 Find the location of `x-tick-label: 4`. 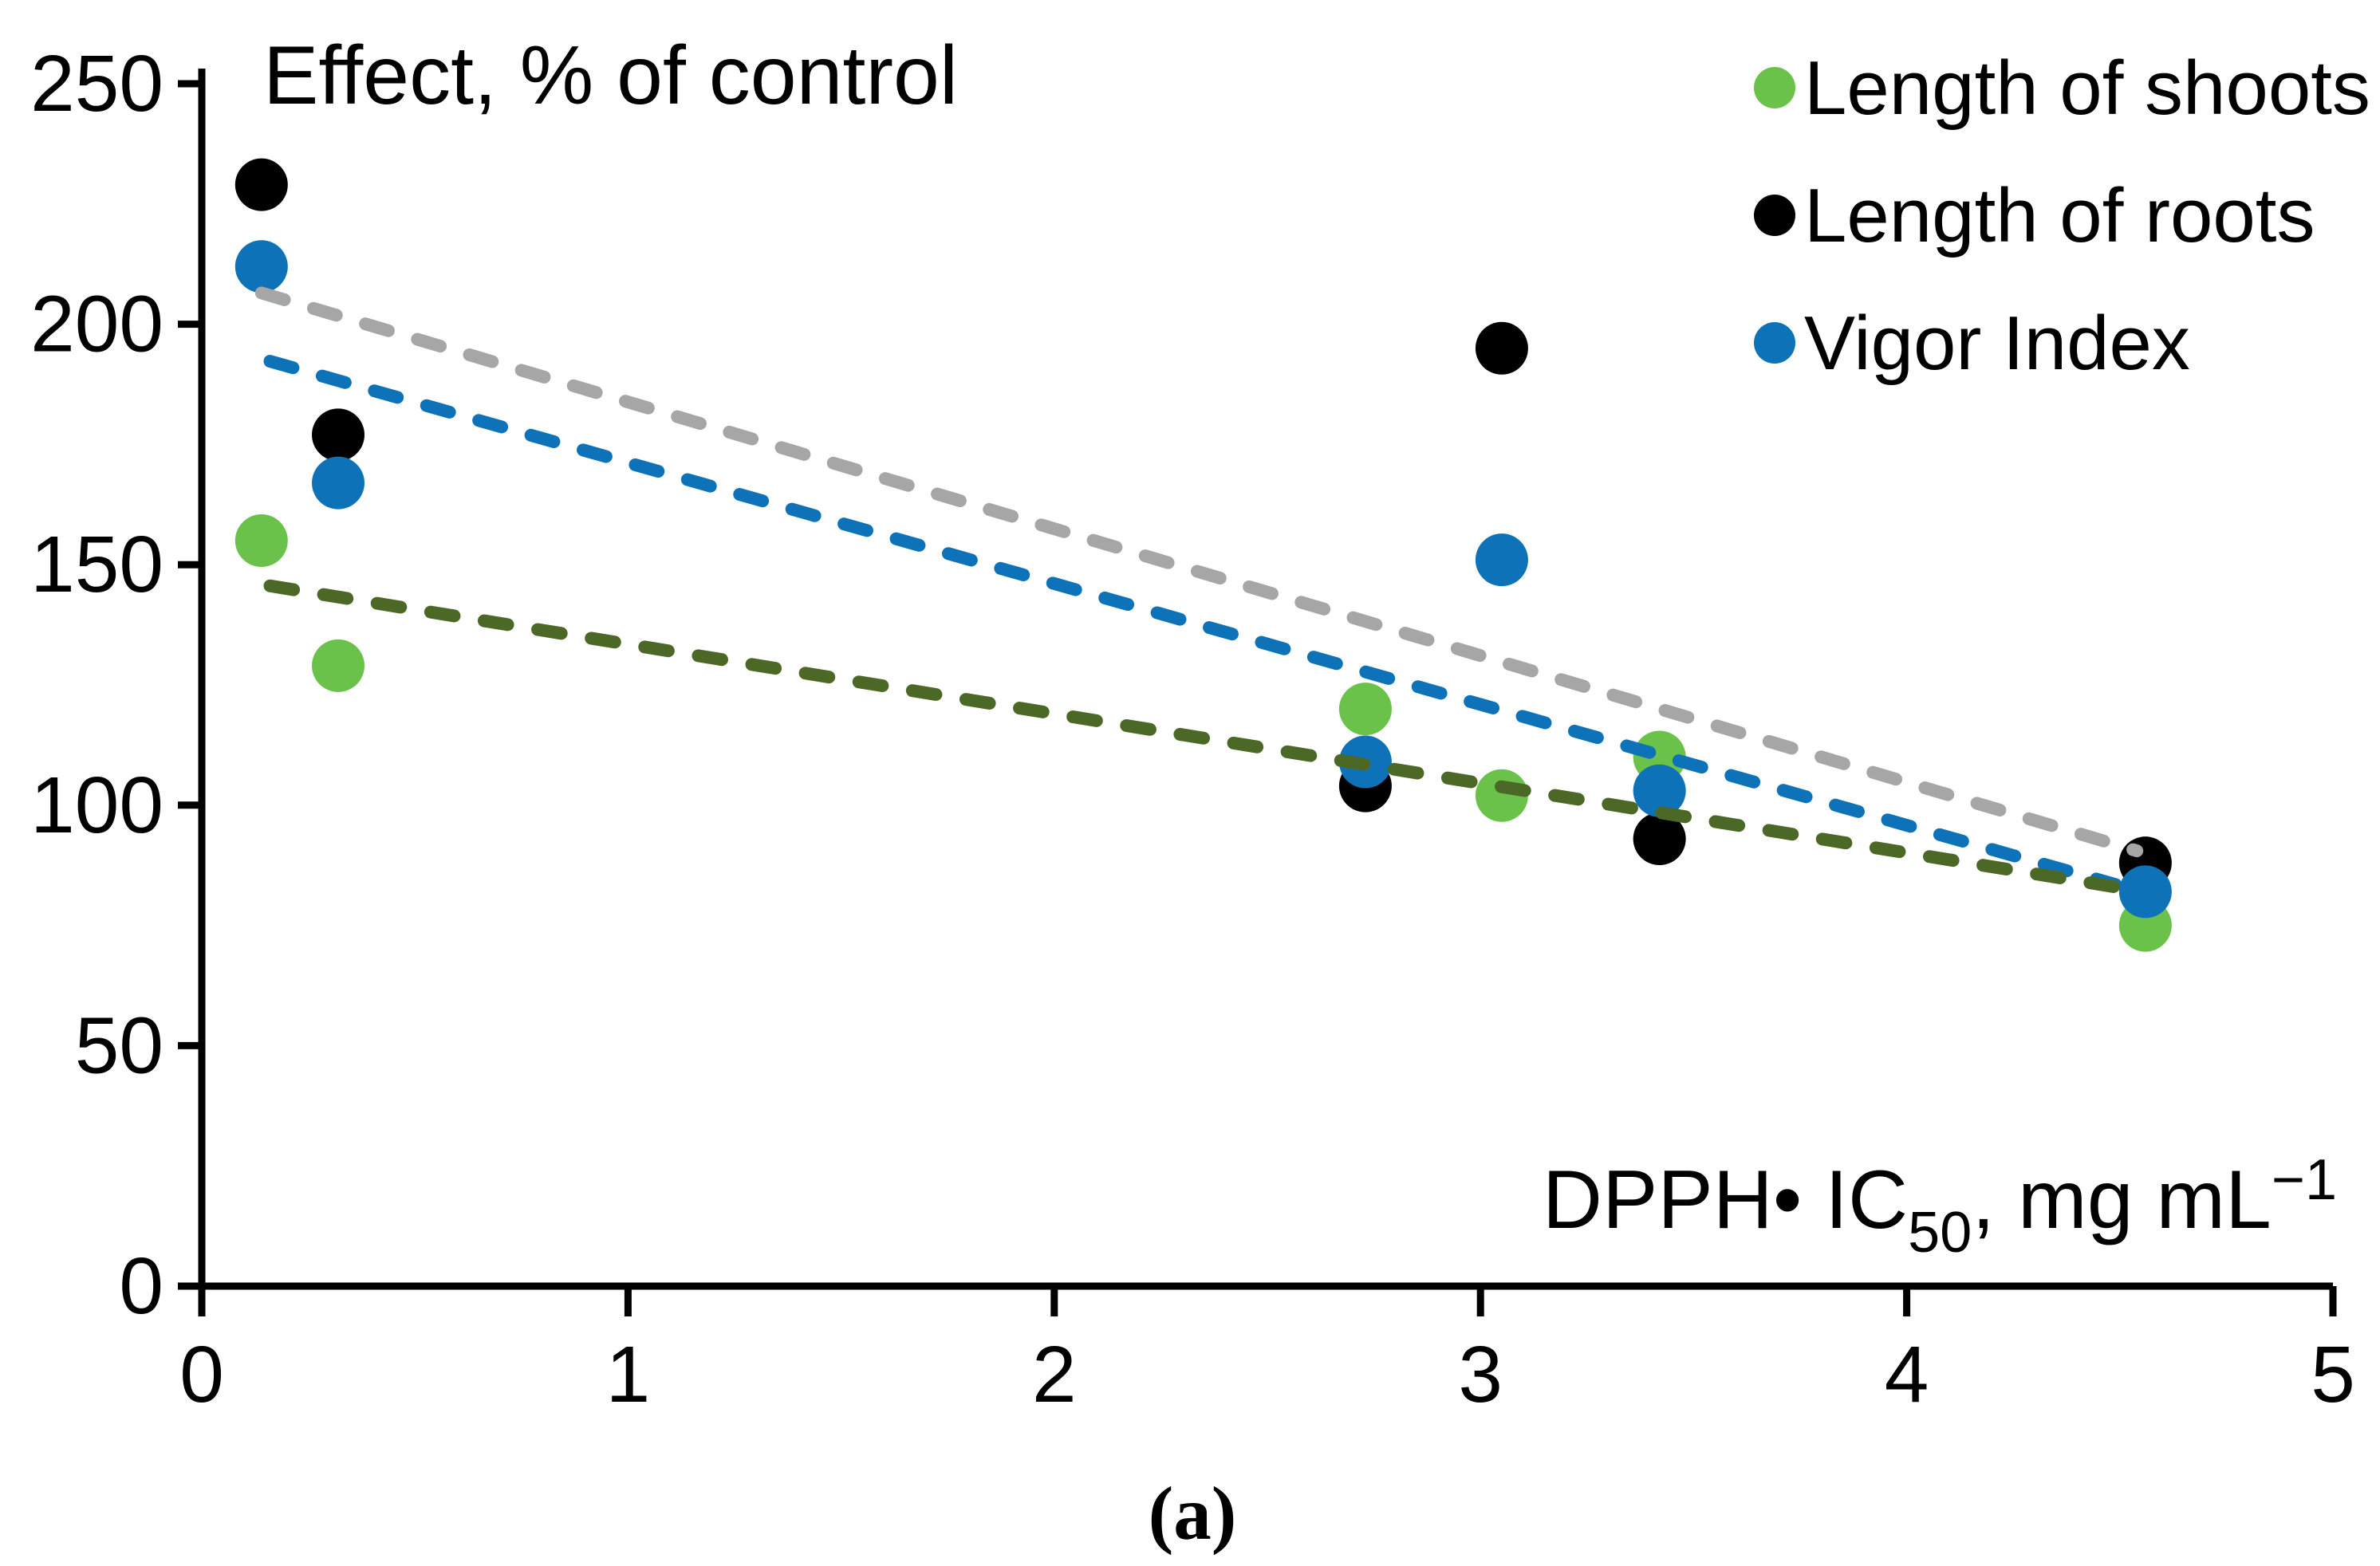

x-tick-label: 4 is located at coordinates (1907, 1374).